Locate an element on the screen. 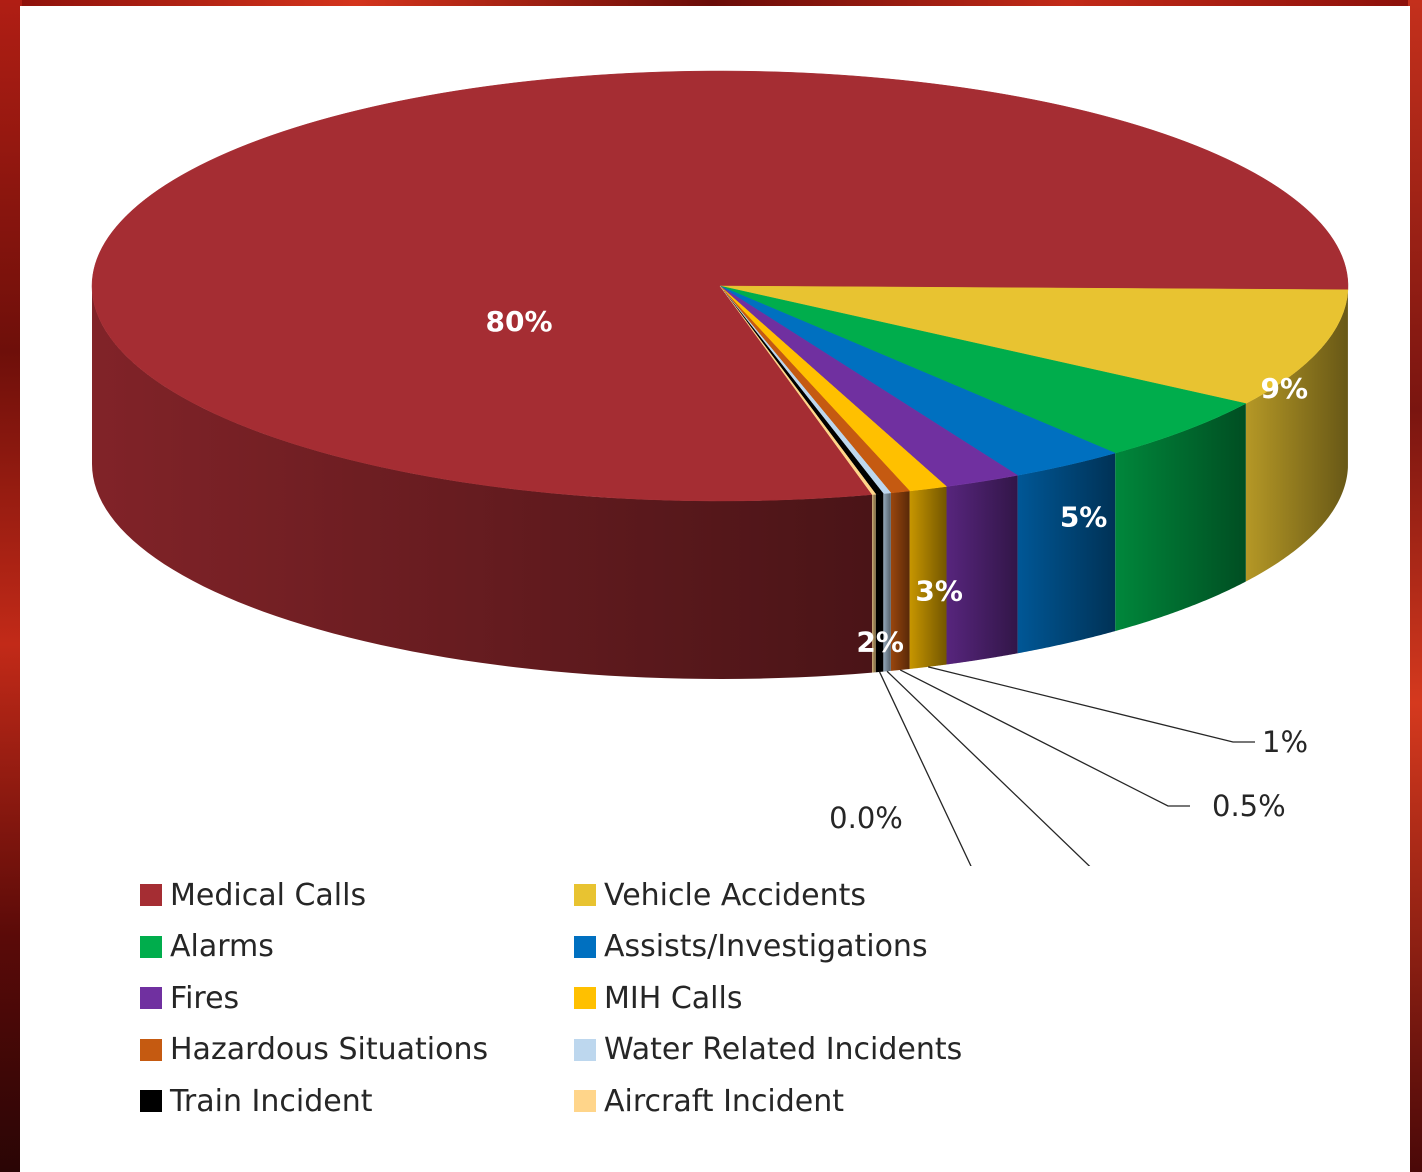  pie-side-fires is located at coordinates (982, 570).